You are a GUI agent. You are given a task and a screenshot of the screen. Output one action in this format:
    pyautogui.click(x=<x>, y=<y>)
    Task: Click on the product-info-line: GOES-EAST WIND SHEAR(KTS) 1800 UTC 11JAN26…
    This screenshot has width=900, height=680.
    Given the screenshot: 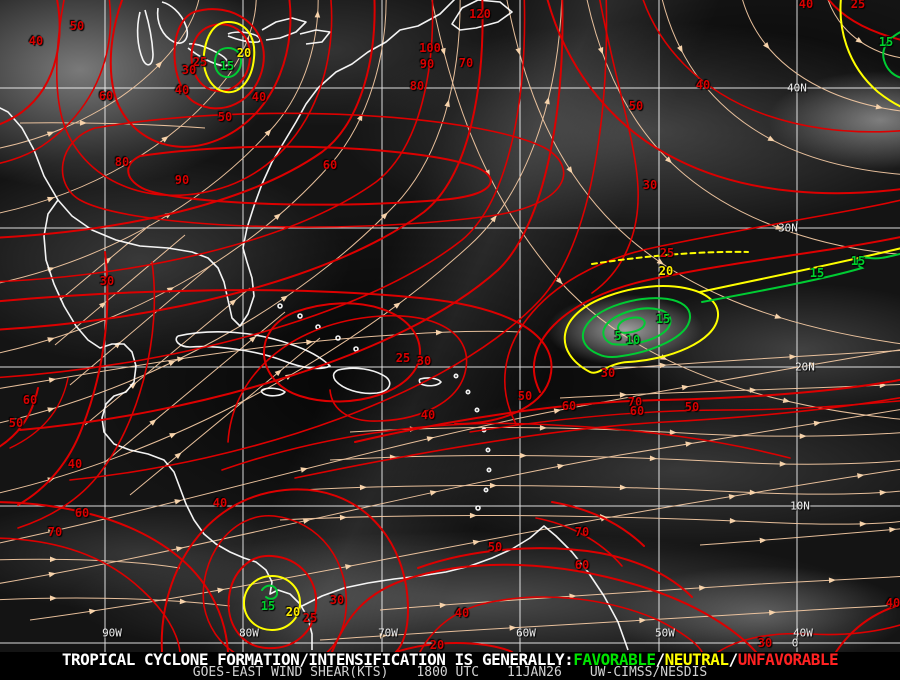 What is the action you would take?
    pyautogui.click(x=450, y=672)
    